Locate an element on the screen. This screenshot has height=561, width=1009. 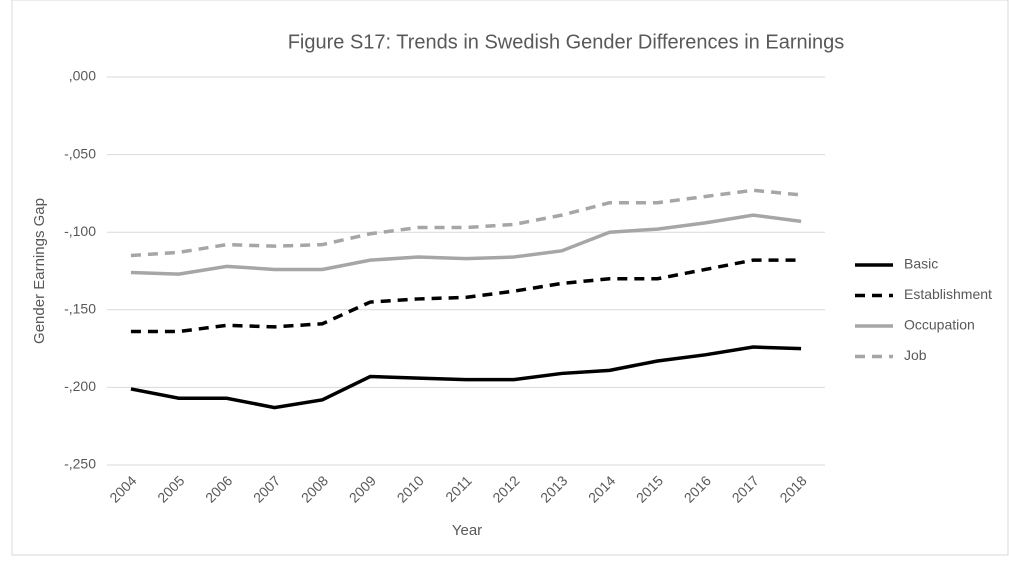
x-tick-label: 2009 is located at coordinates (362, 488).